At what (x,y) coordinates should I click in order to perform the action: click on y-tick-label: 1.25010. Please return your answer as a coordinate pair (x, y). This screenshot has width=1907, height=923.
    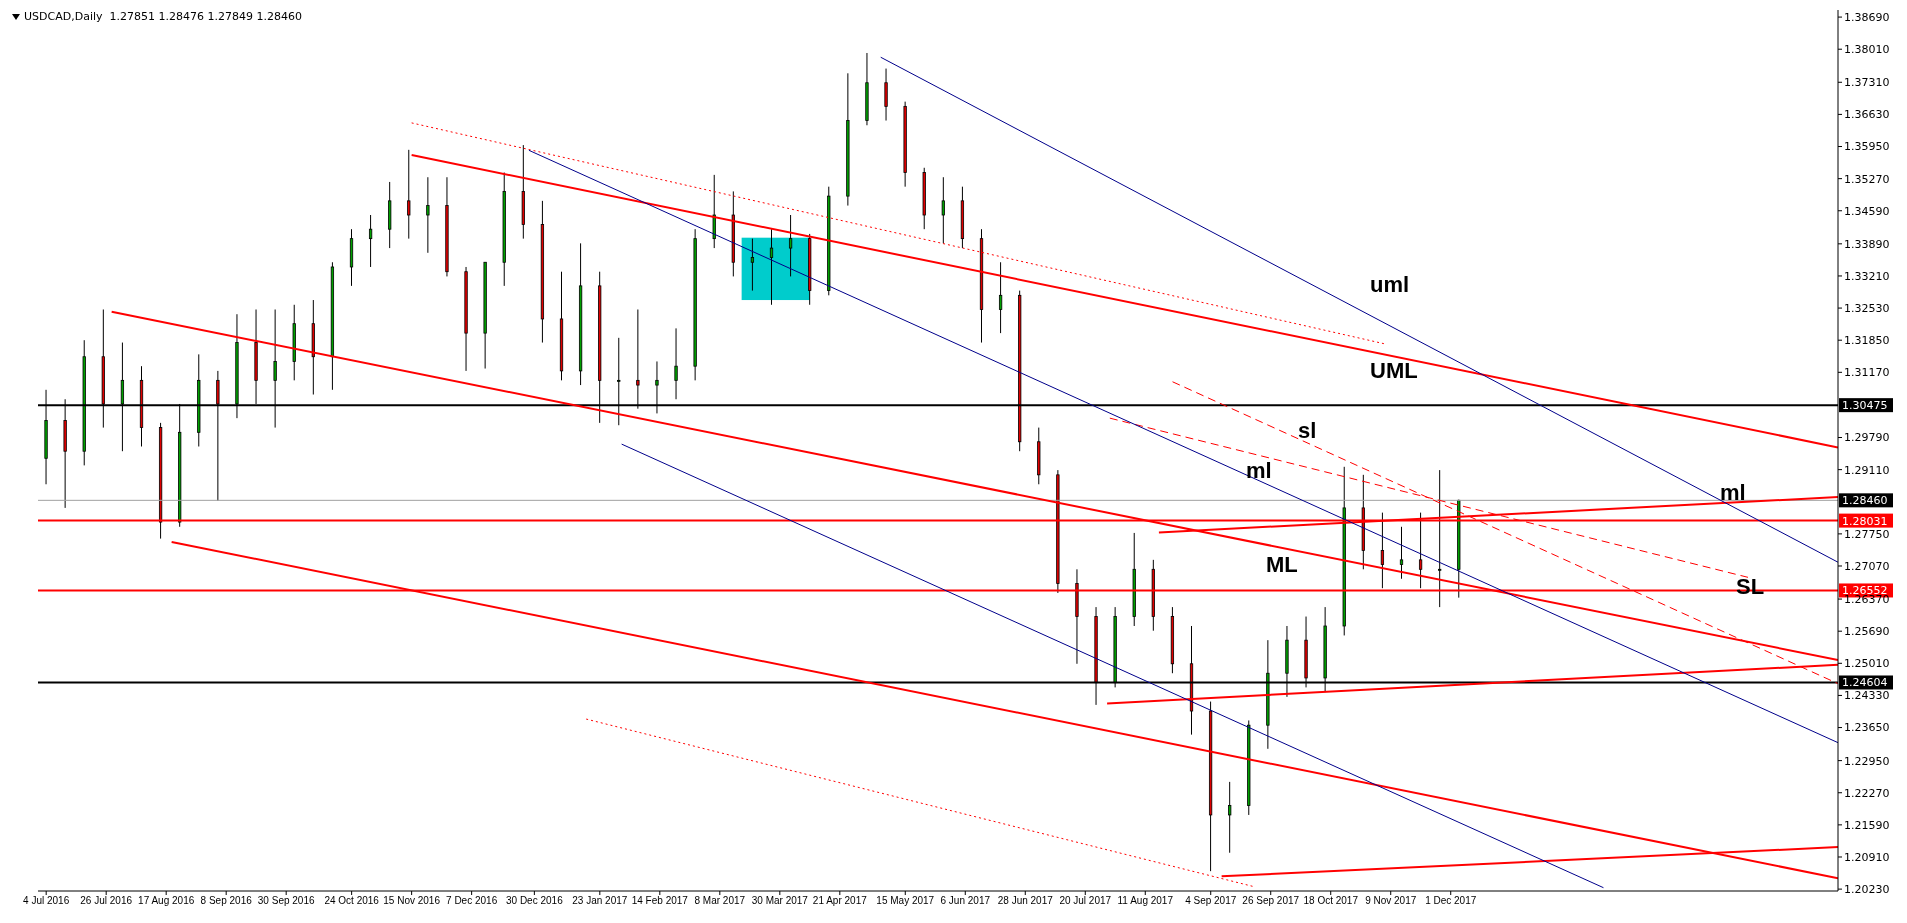
    Looking at the image, I should click on (1867, 664).